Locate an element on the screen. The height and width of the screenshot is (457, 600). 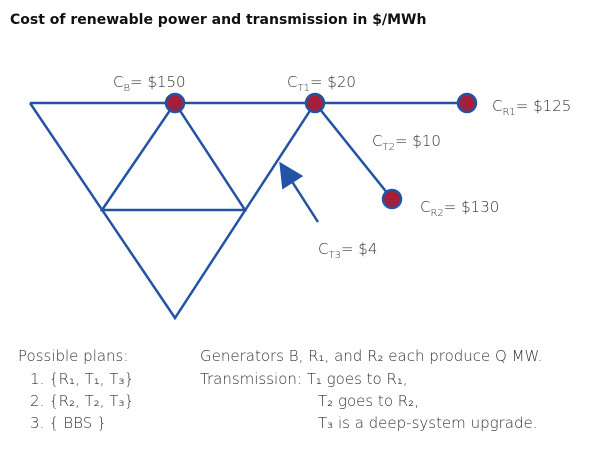
note: T₂ goes to R₂, is located at coordinates (368, 401).